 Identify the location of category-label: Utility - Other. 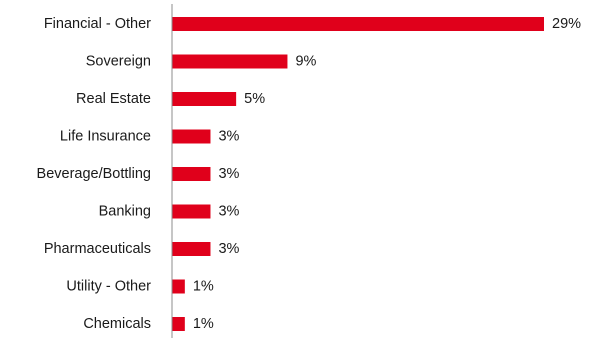
(108, 287).